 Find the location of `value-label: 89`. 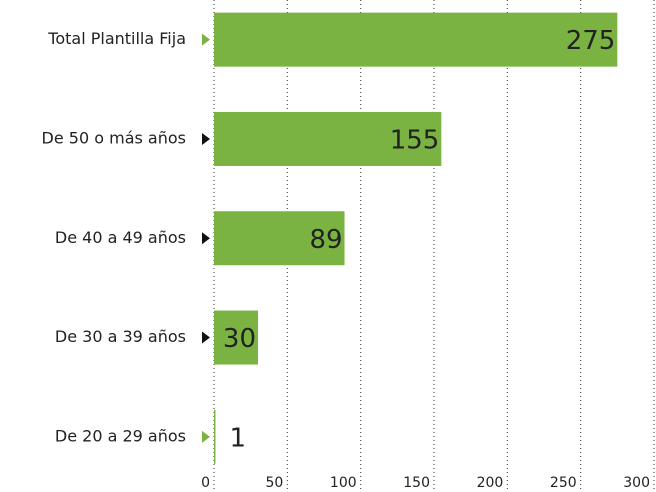

value-label: 89 is located at coordinates (325, 240).